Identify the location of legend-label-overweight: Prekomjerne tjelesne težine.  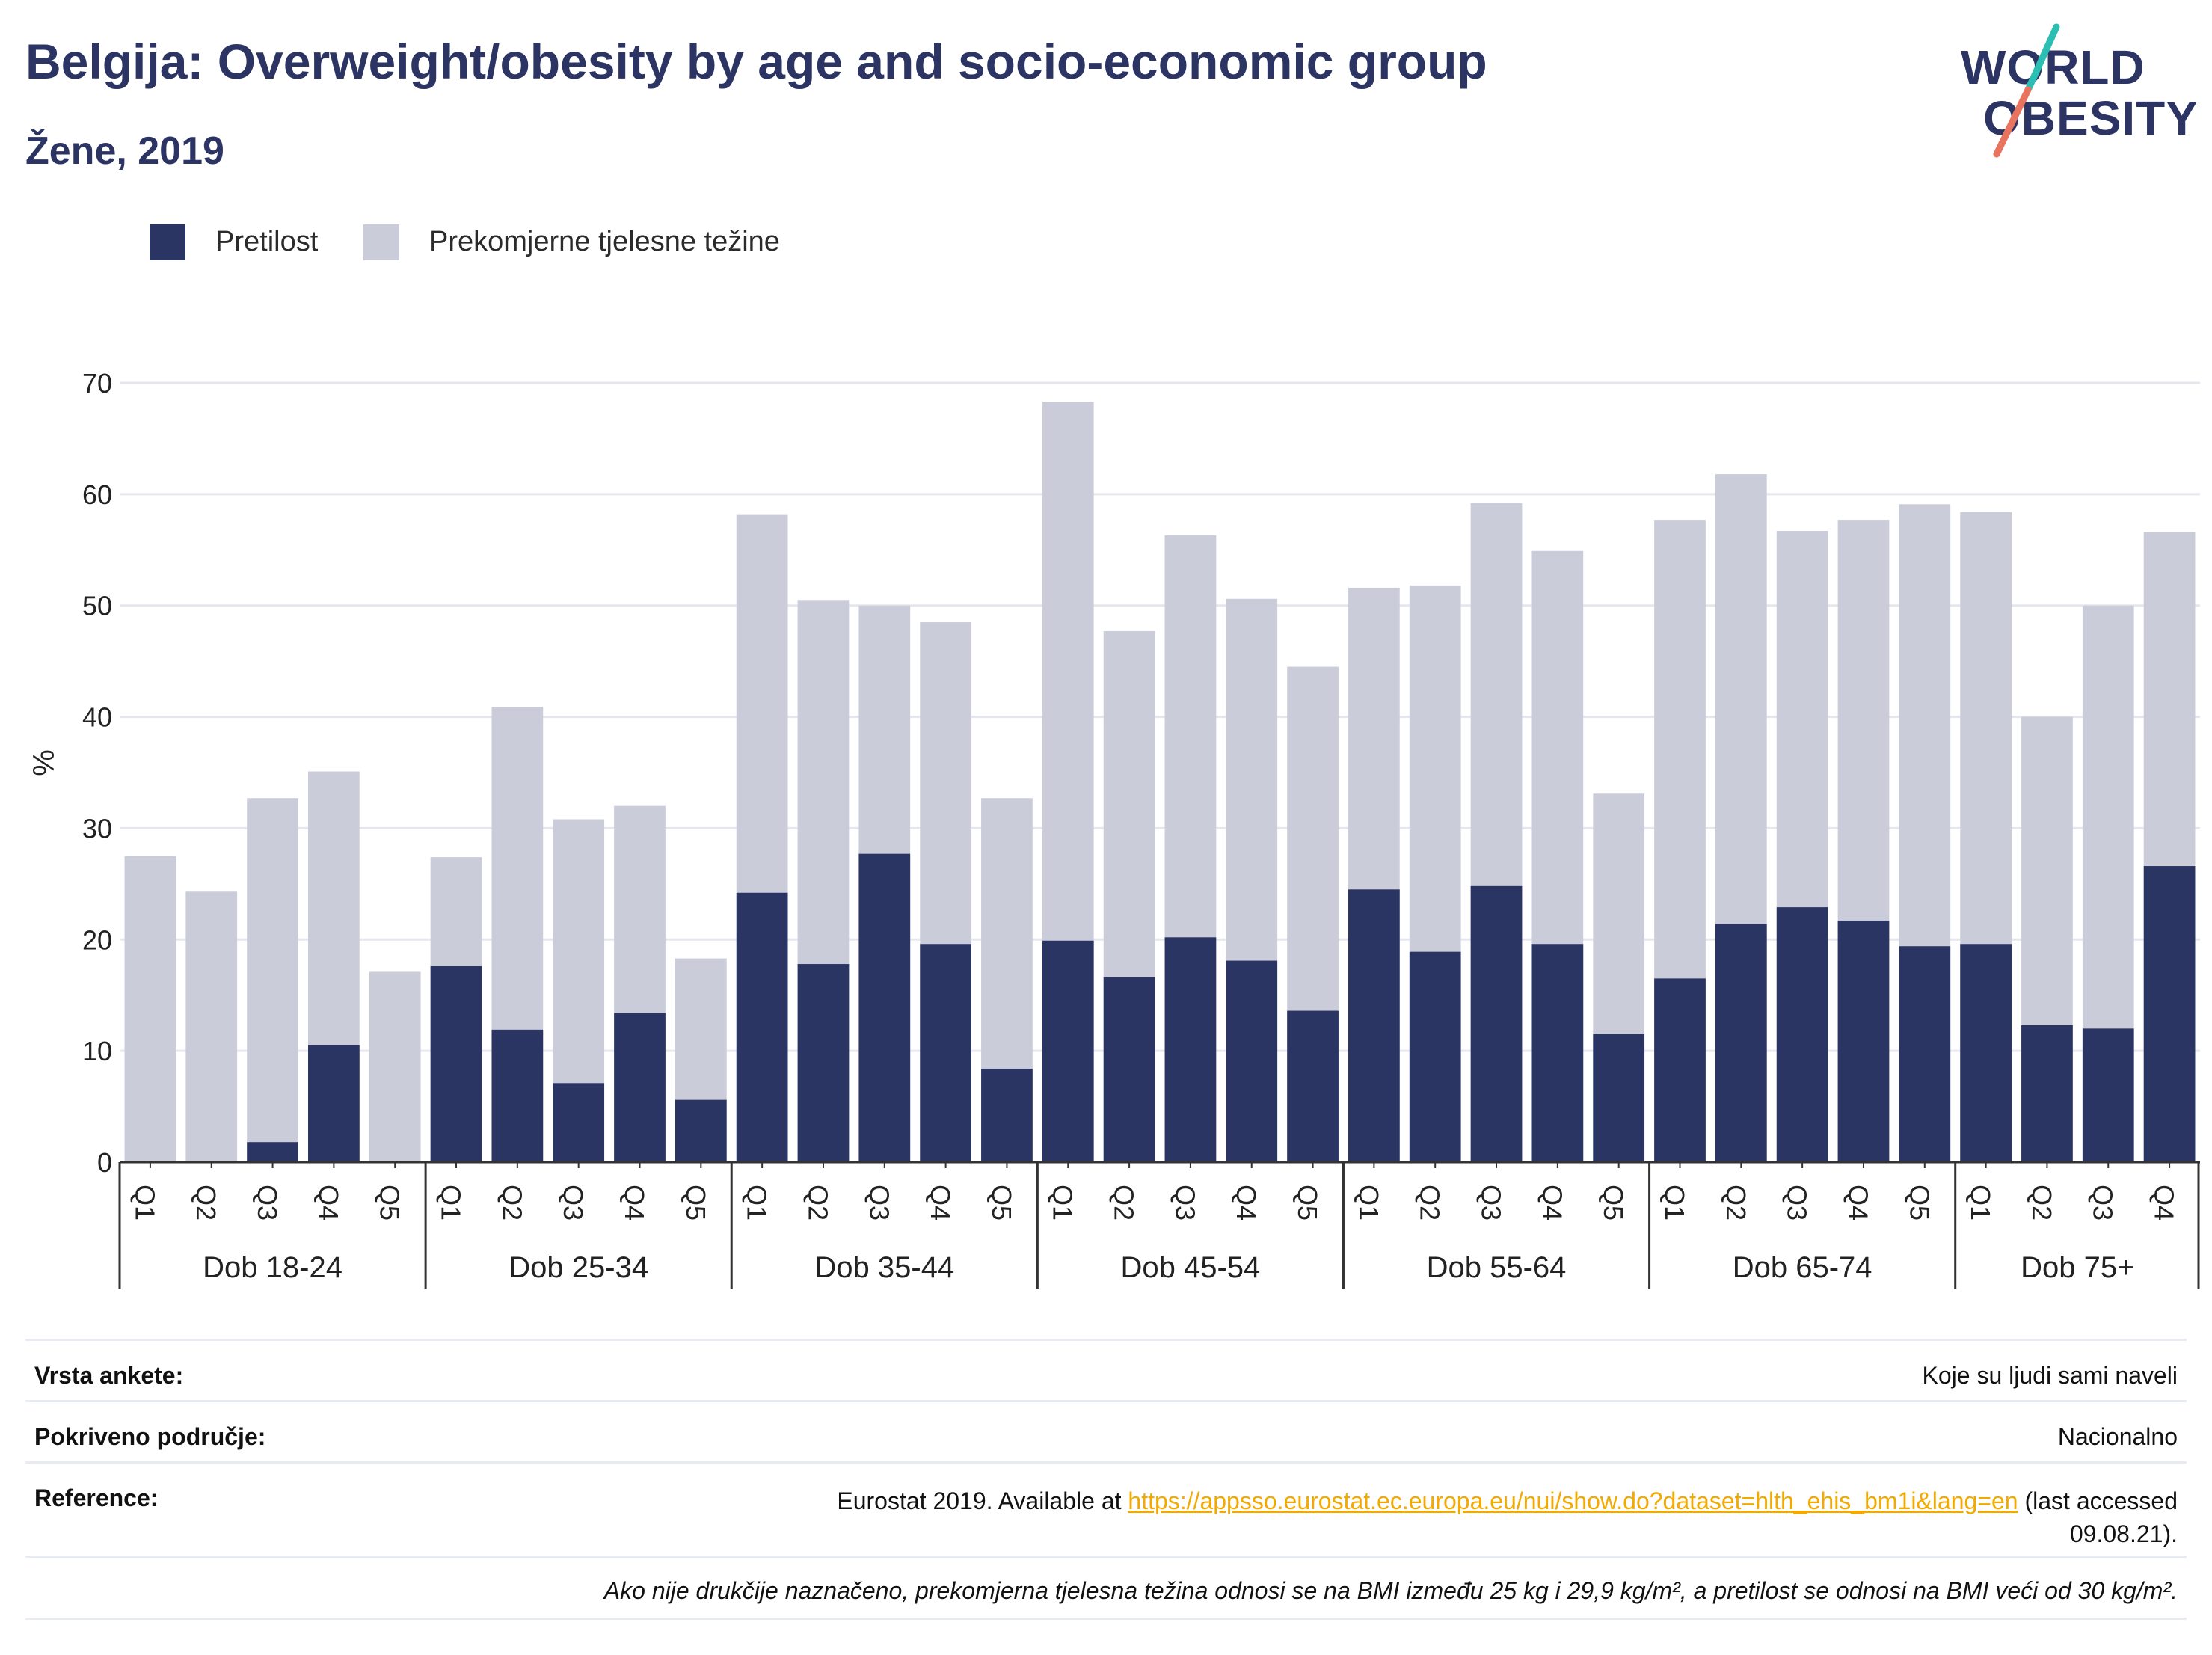
(604, 241).